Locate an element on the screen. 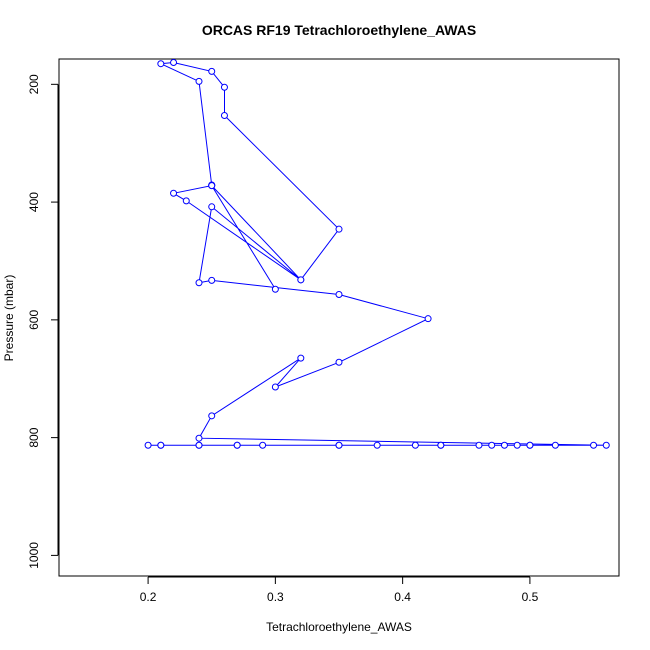  x-tick-label: 0.5 is located at coordinates (530, 597).